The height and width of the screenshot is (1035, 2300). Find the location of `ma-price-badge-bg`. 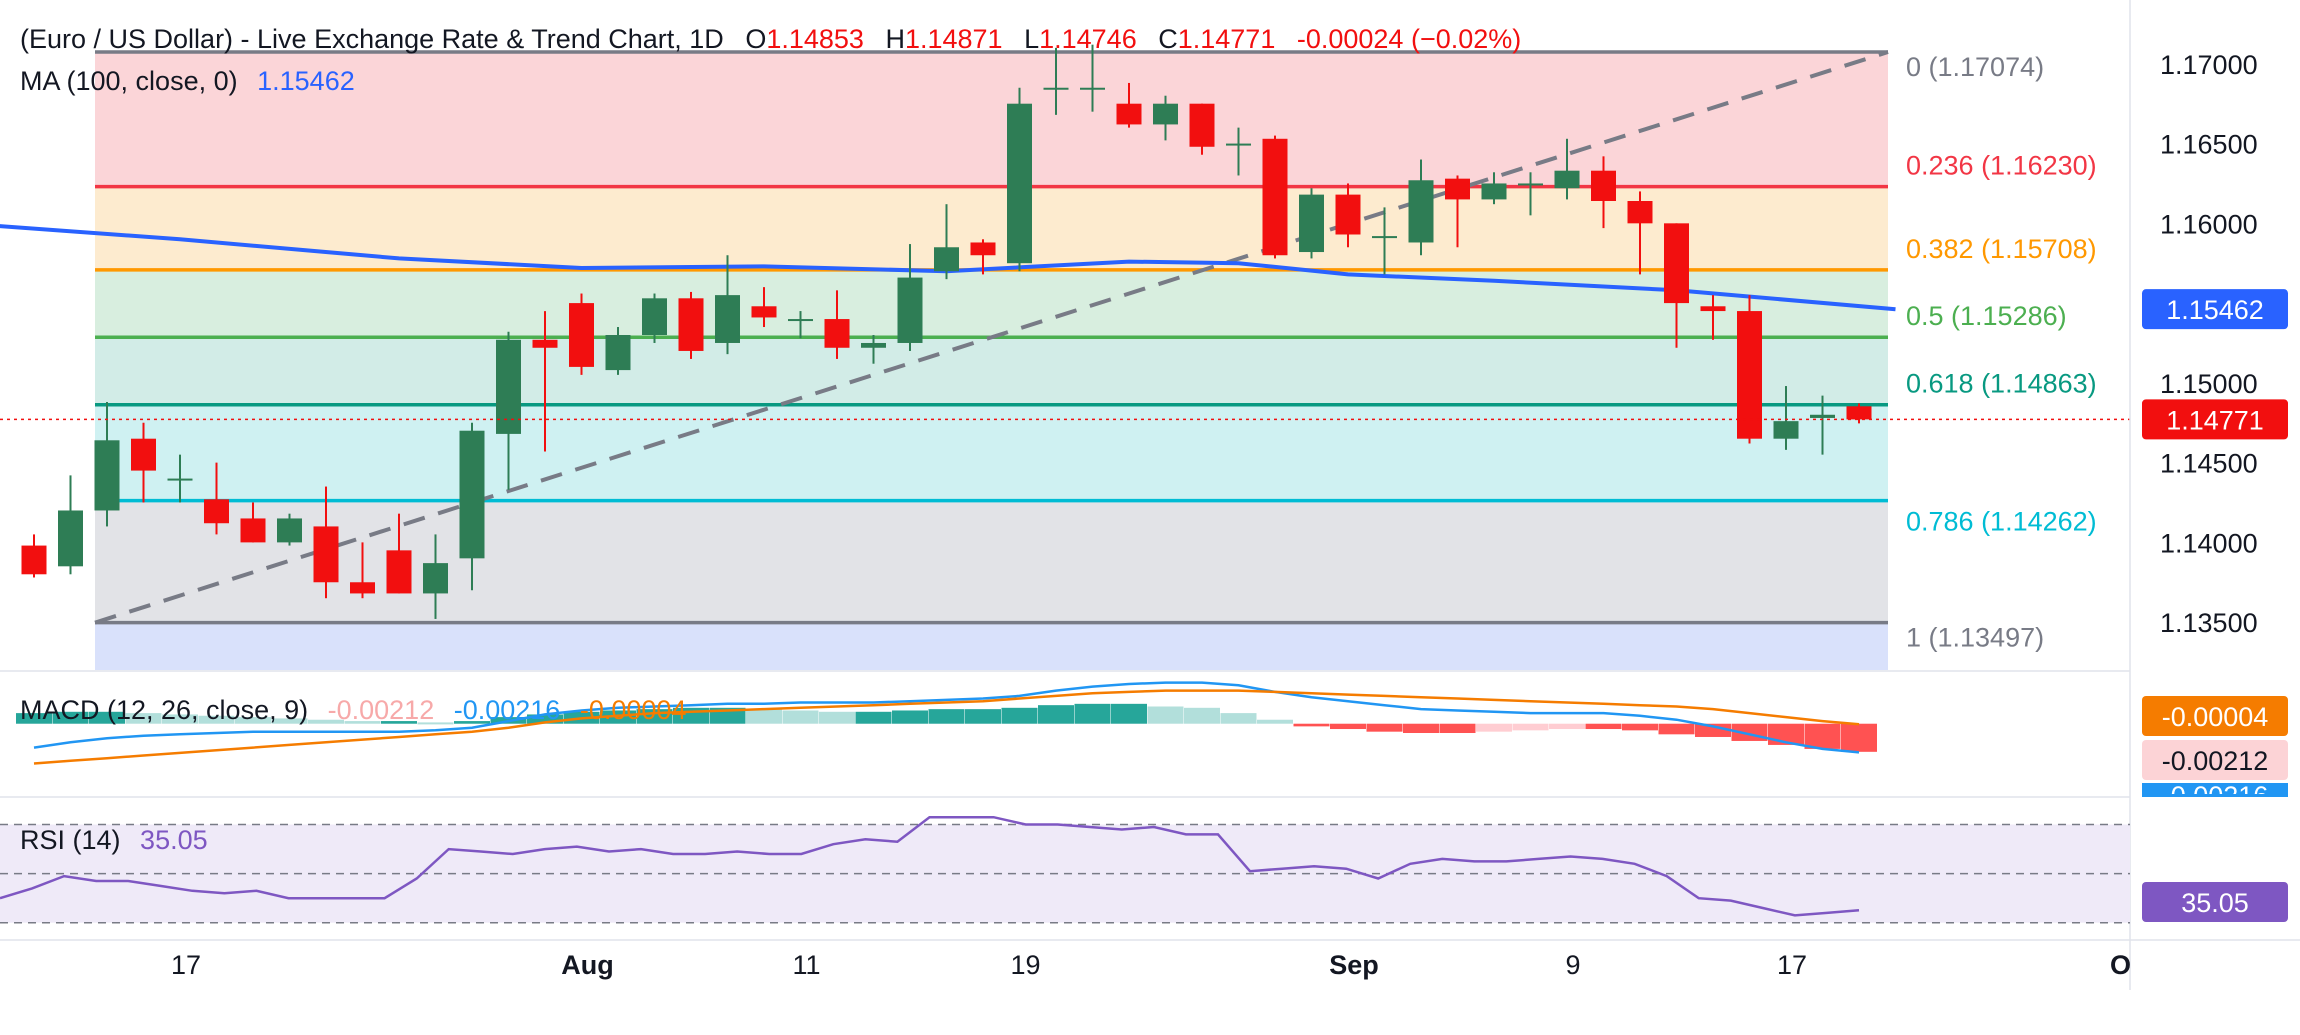

ma-price-badge-bg is located at coordinates (2215, 309).